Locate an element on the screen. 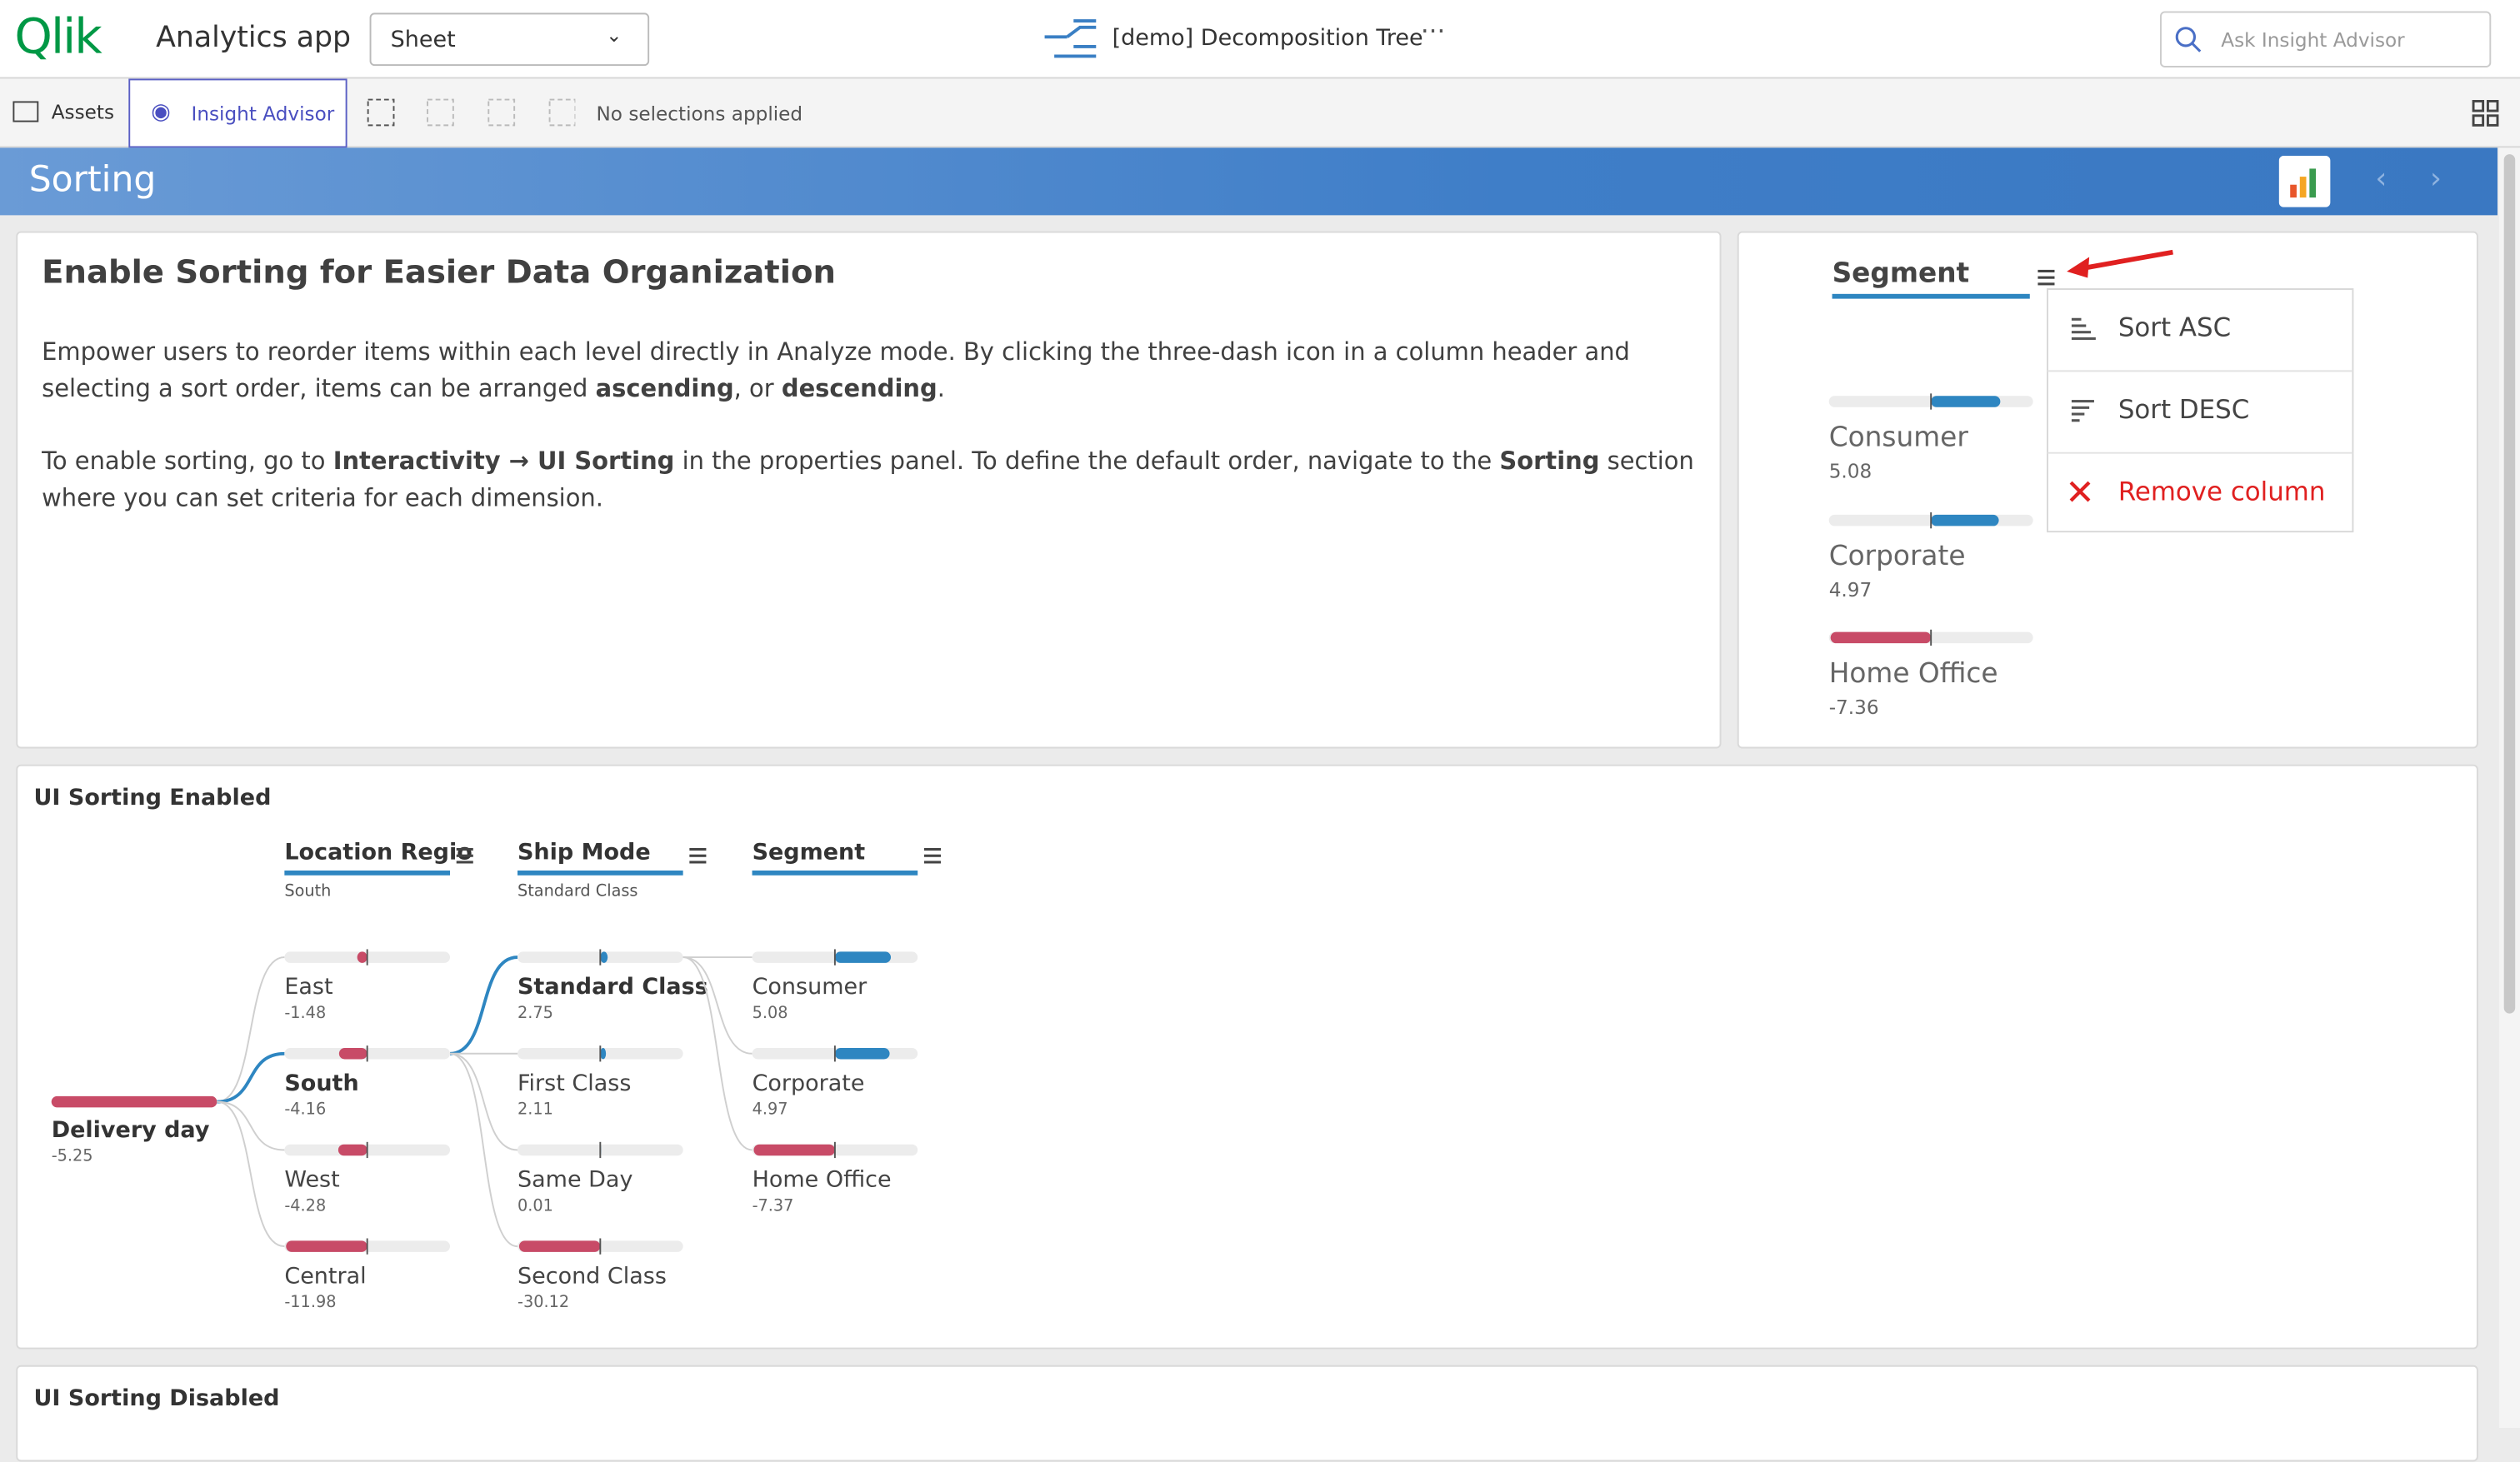 This screenshot has height=1462, width=2520. assets-button: Assets is located at coordinates (63, 112).